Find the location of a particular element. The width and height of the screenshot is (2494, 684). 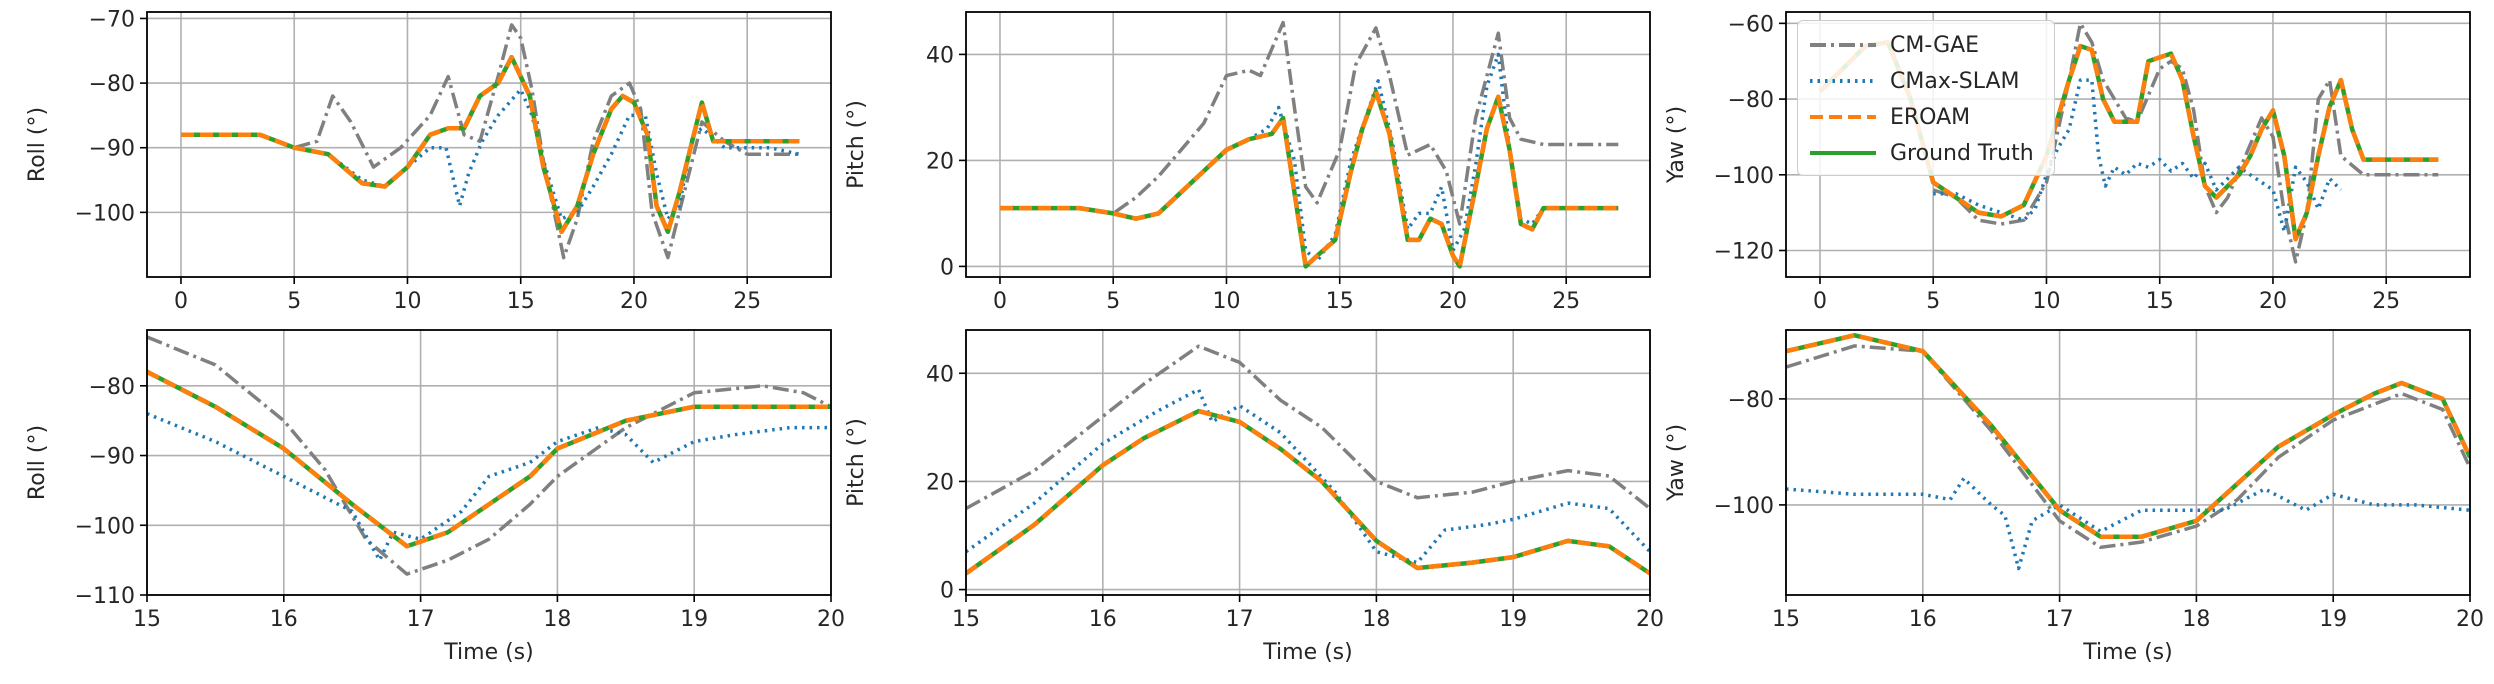

legend-line-cmax-slam is located at coordinates (1843, 81).